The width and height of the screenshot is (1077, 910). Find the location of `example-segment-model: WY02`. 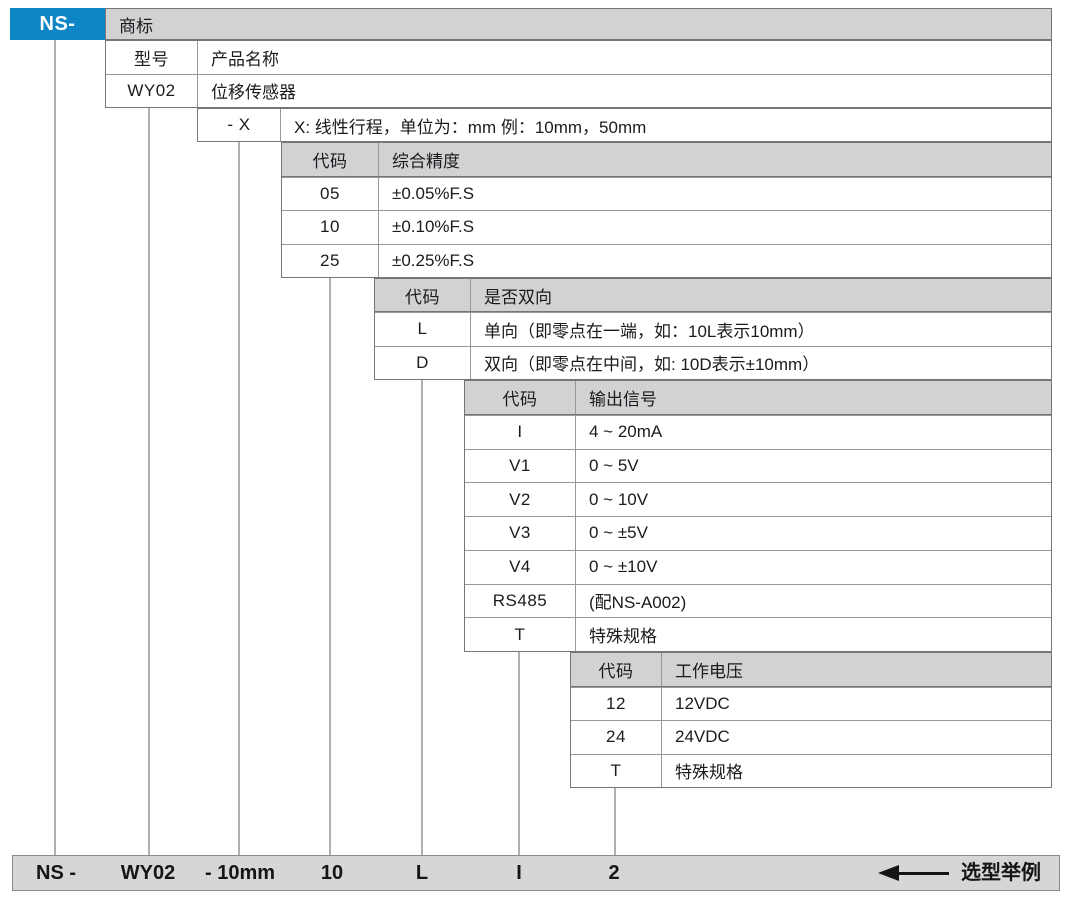

example-segment-model: WY02 is located at coordinates (148, 873).